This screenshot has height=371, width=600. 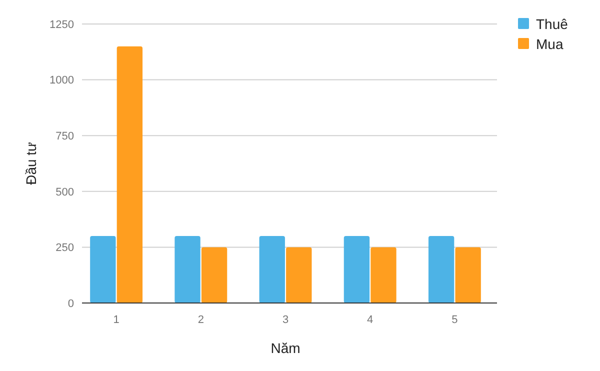 I want to click on x-tick-label: 5, so click(x=455, y=320).